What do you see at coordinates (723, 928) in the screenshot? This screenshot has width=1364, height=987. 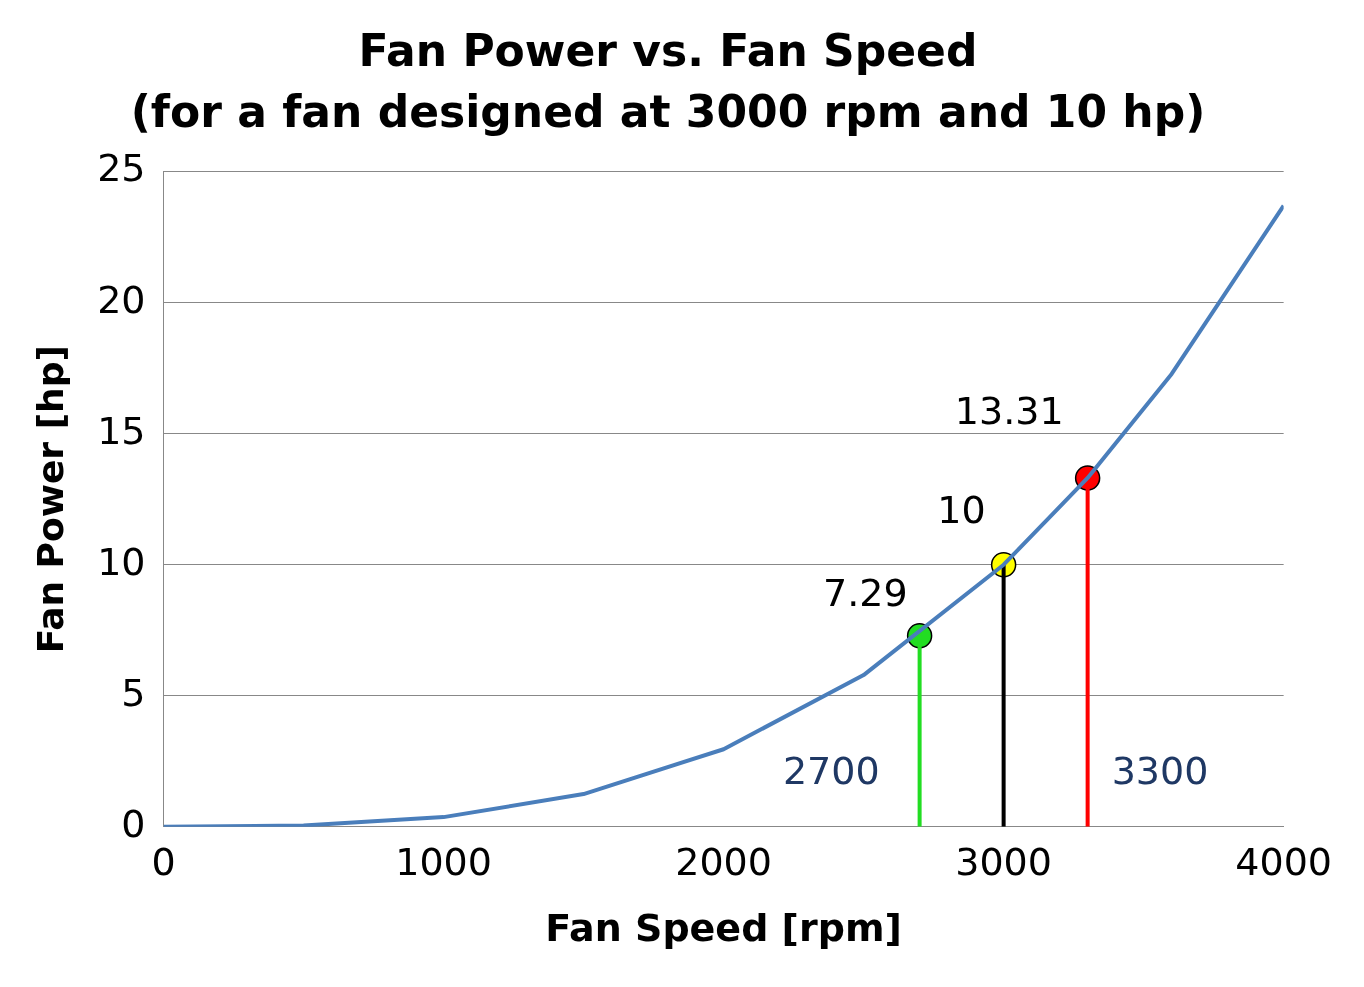 I see `x-axis-title: Fan Speed [rpm]` at bounding box center [723, 928].